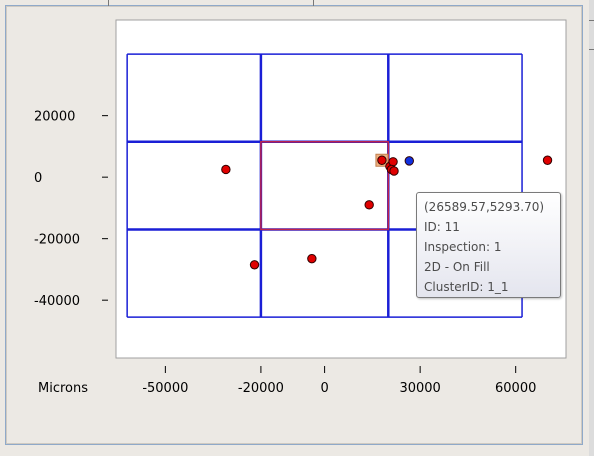 The image size is (594, 456). Describe the element at coordinates (261, 388) in the screenshot. I see `x-tick-label: -20000` at that location.